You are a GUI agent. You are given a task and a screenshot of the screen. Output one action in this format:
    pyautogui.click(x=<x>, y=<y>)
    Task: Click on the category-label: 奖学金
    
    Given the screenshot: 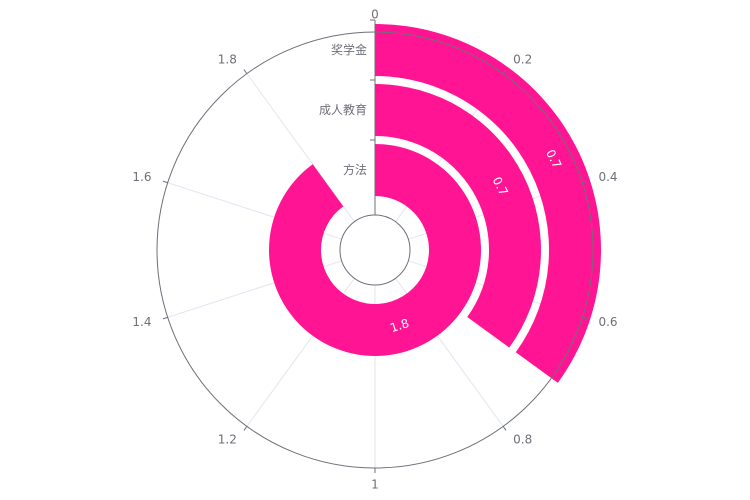 What is the action you would take?
    pyautogui.click(x=349, y=49)
    